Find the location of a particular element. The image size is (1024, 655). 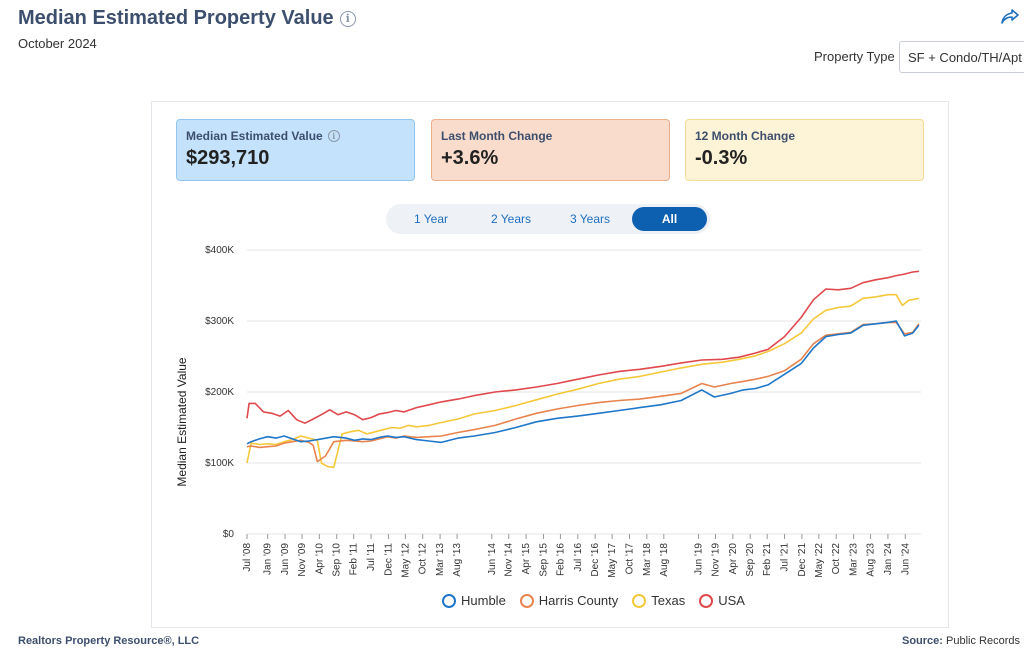

y-tick-label: $100K is located at coordinates (219, 463).